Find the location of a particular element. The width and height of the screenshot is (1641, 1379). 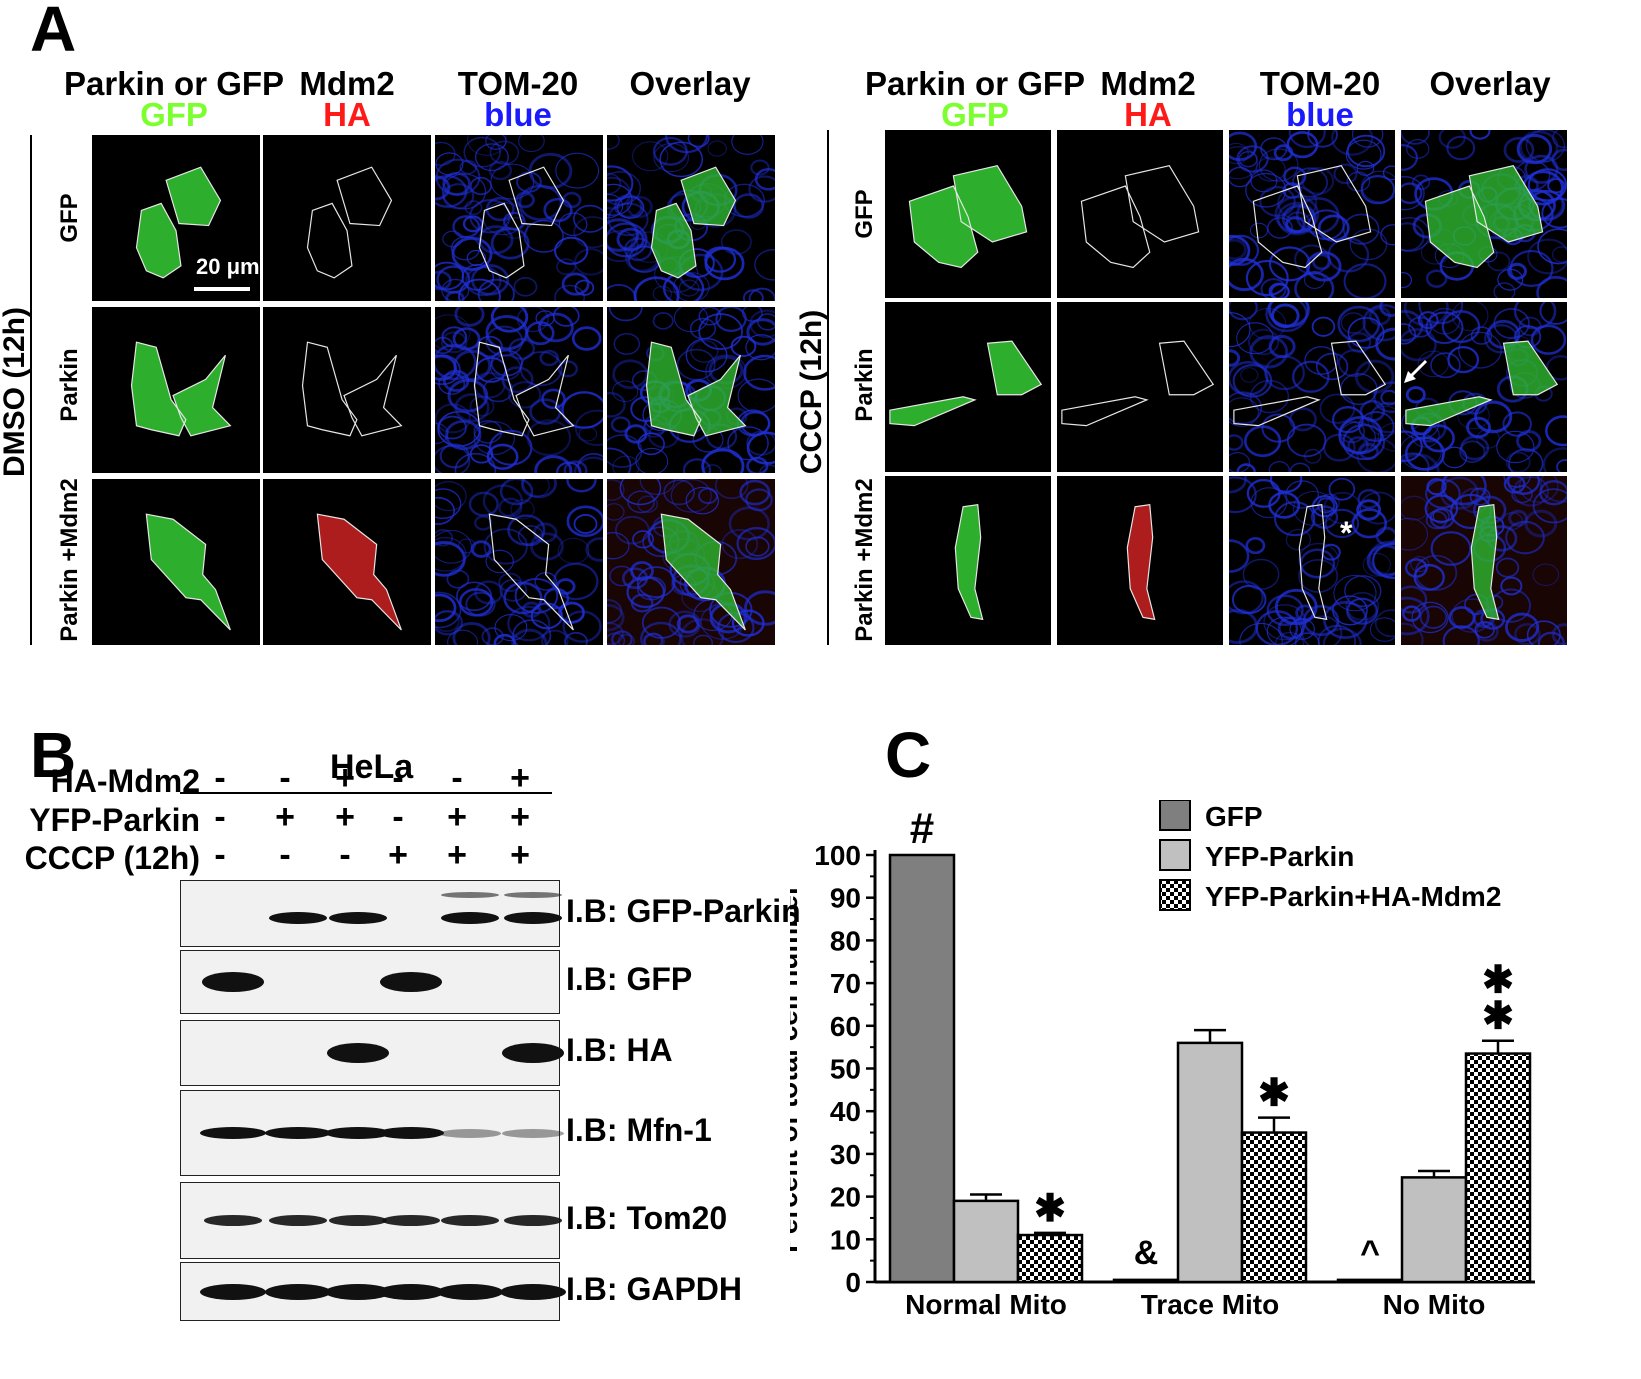

cell-line-label: HeLa is located at coordinates (372, 767).